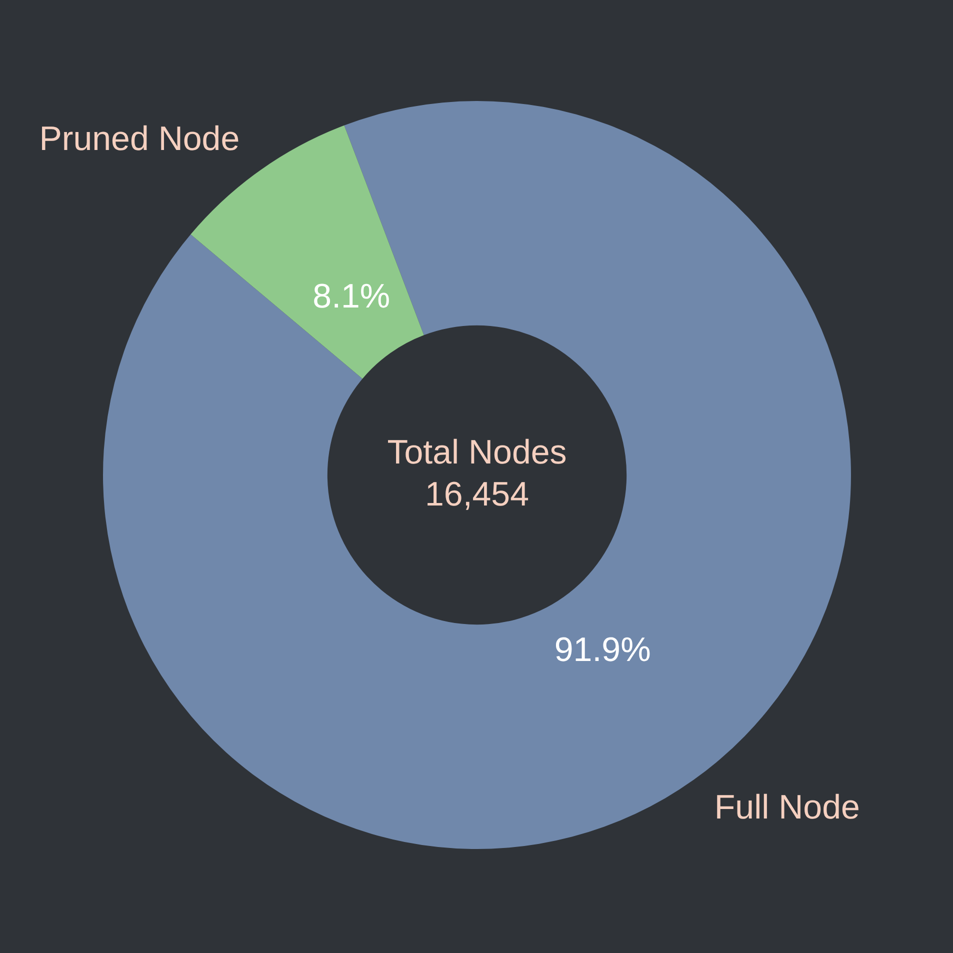 The image size is (953, 953). Describe the element at coordinates (602, 650) in the screenshot. I see `data-label: 91.9%` at that location.